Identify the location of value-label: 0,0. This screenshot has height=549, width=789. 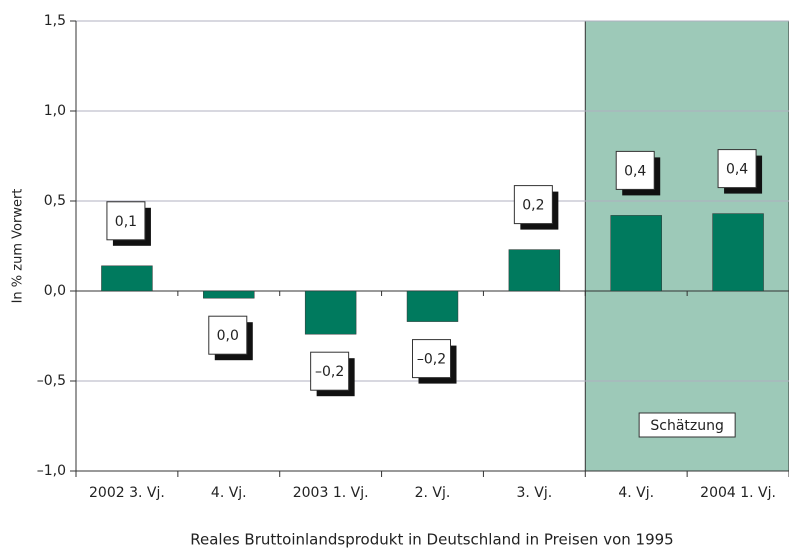
(228, 336).